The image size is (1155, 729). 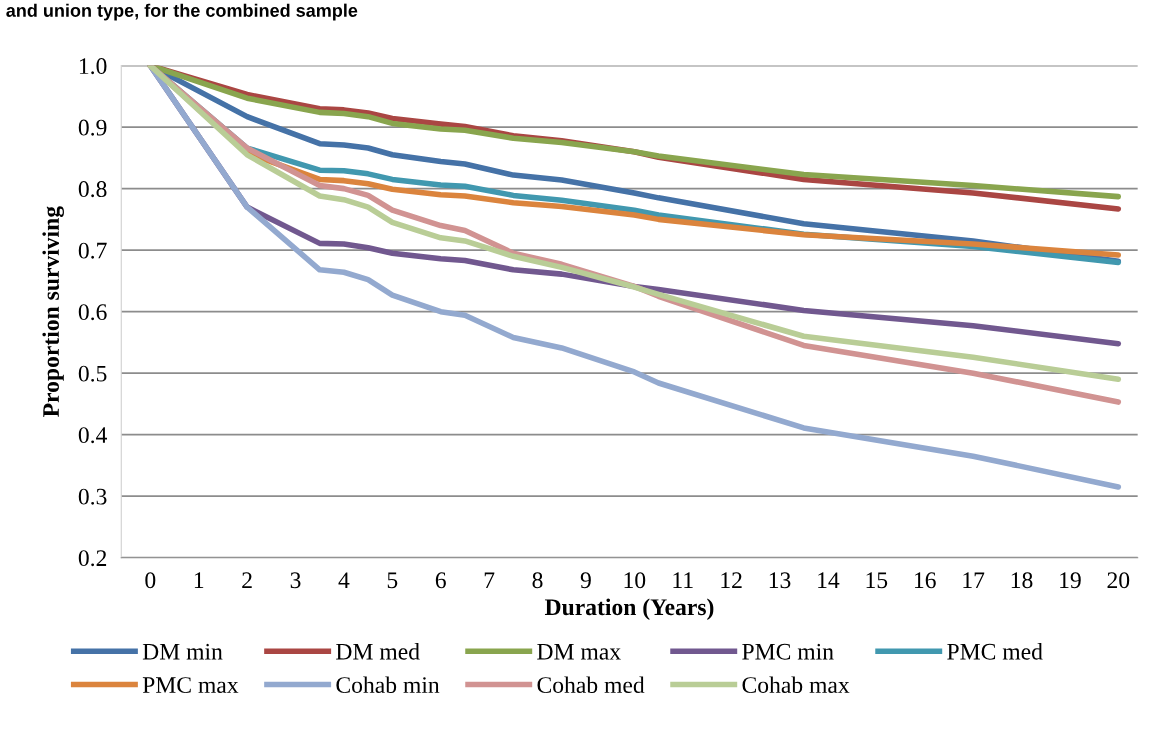 I want to click on x-tick-label: 4, so click(x=344, y=580).